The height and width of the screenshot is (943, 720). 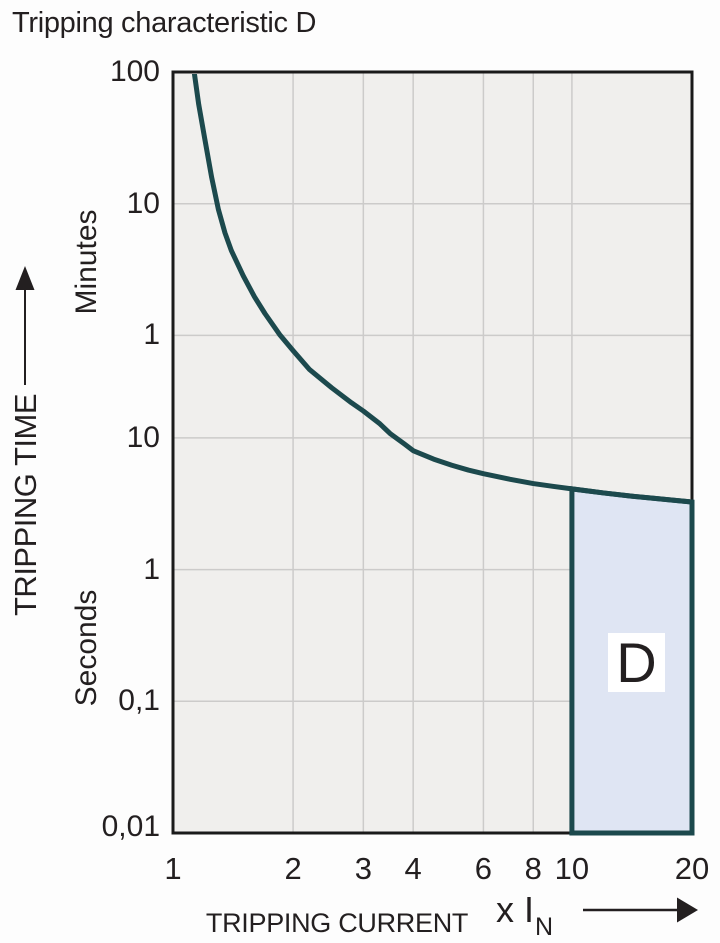 What do you see at coordinates (130, 826) in the screenshot?
I see `y-tick-label: 0,01` at bounding box center [130, 826].